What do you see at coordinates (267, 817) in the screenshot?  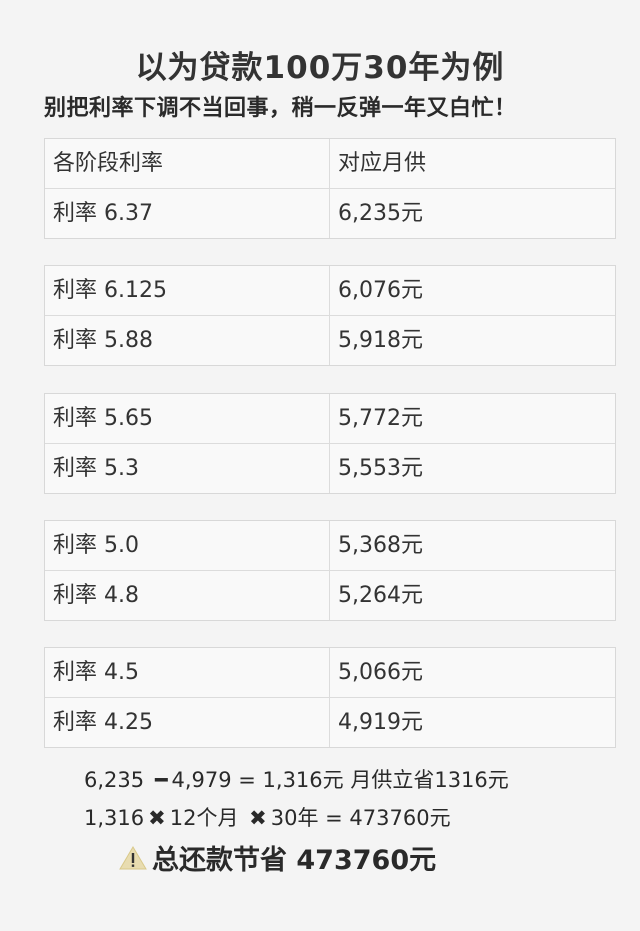 I see `calc-line-2: 1,316 ✖ 12个月 ✖ 30年 = 473760元` at bounding box center [267, 817].